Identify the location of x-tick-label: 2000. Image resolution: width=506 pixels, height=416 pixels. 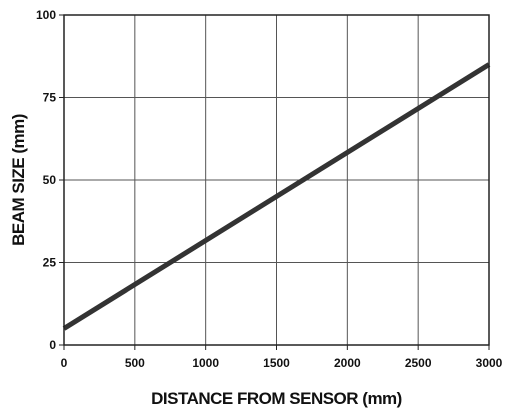
(347, 363).